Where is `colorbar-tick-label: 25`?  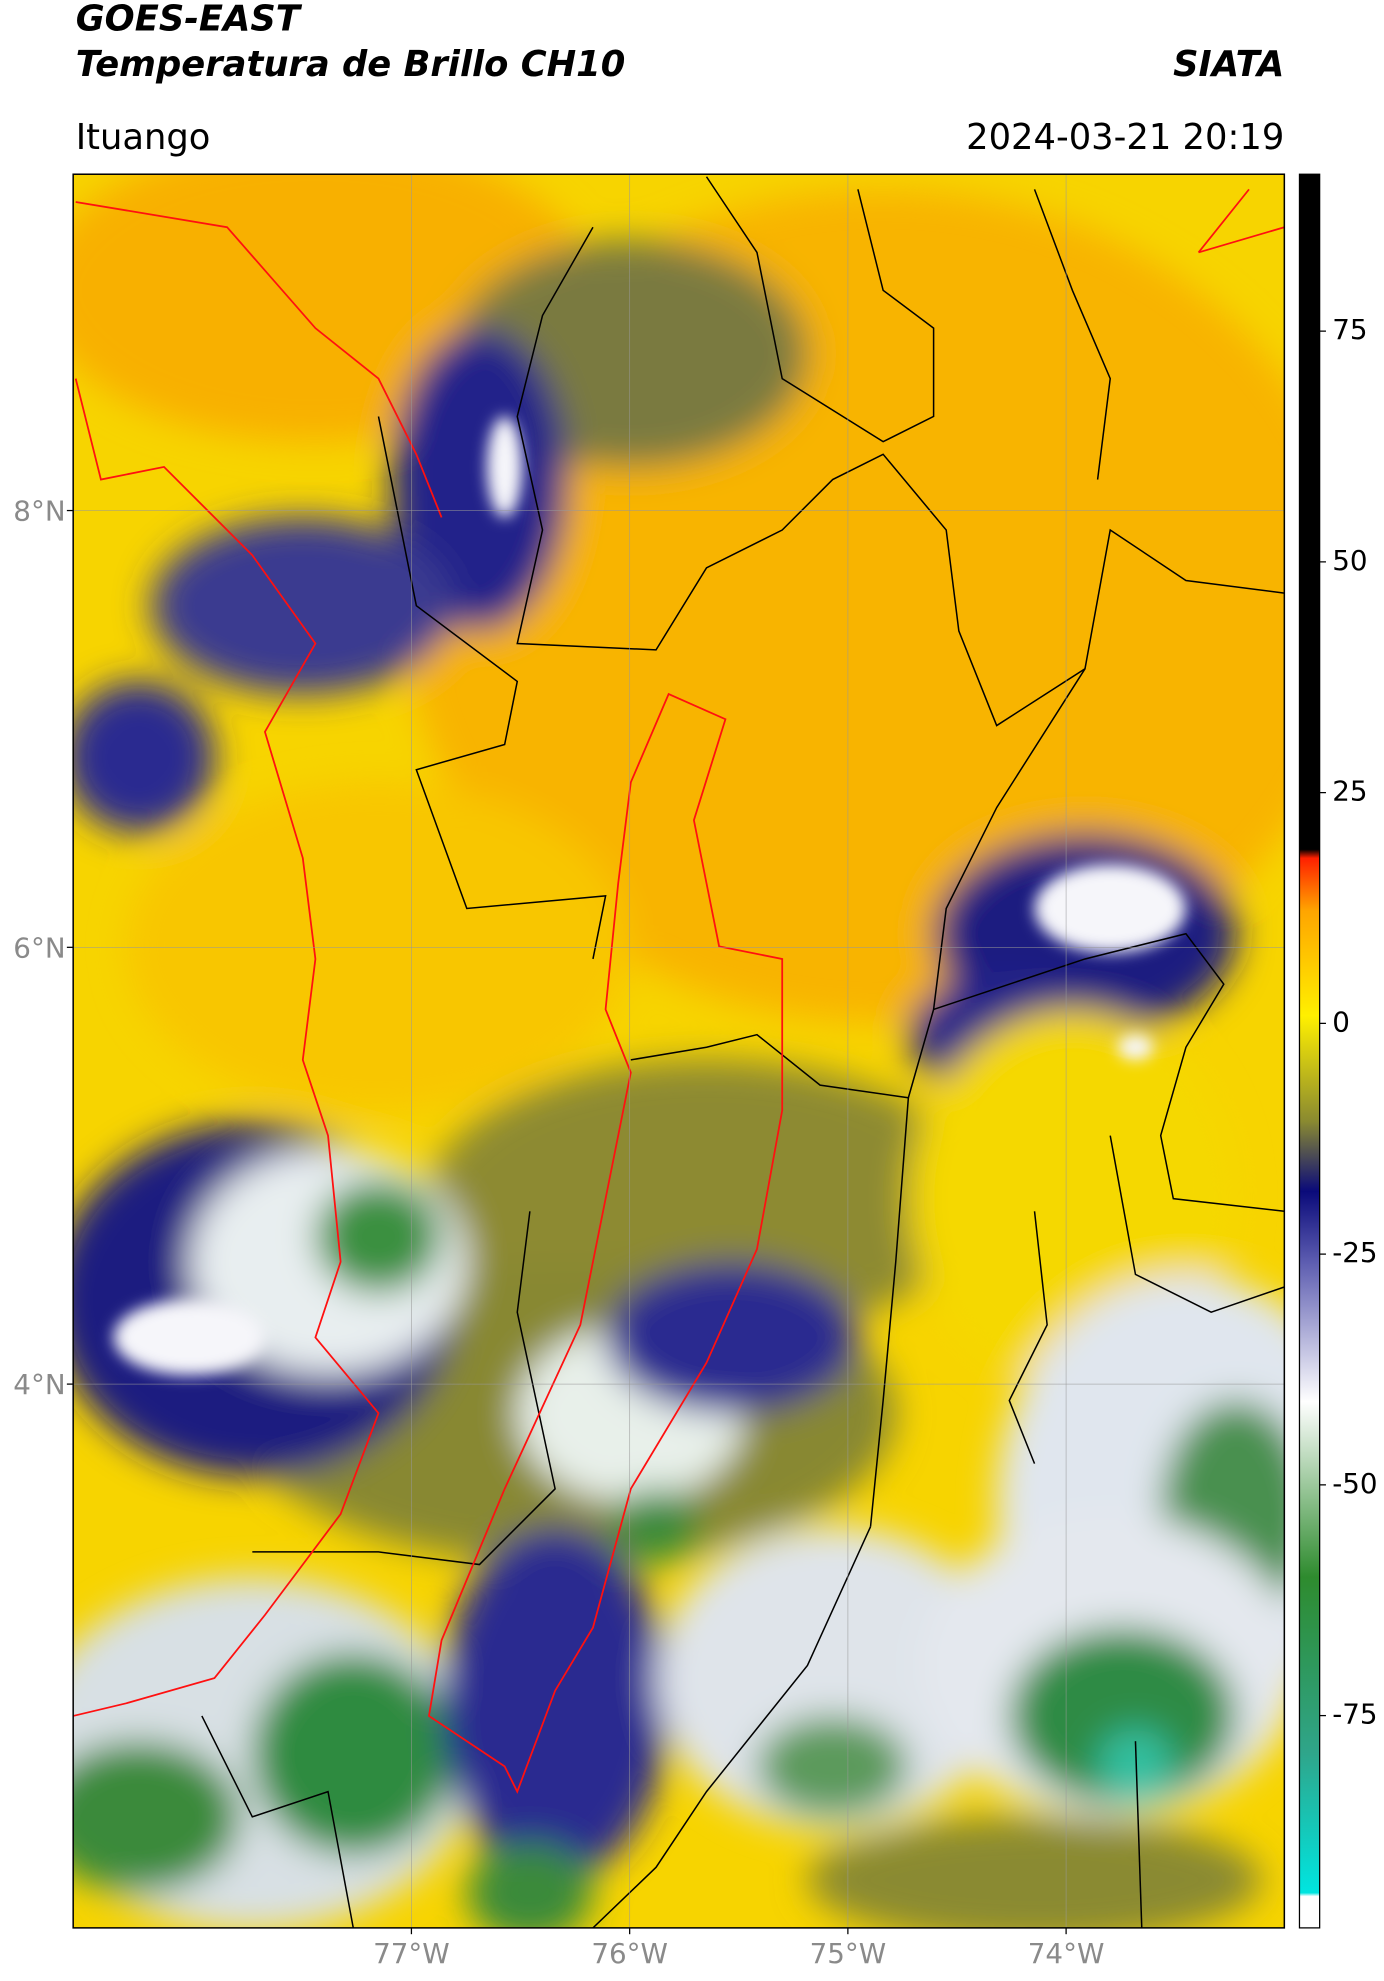
colorbar-tick-label: 25 is located at coordinates (1349, 791).